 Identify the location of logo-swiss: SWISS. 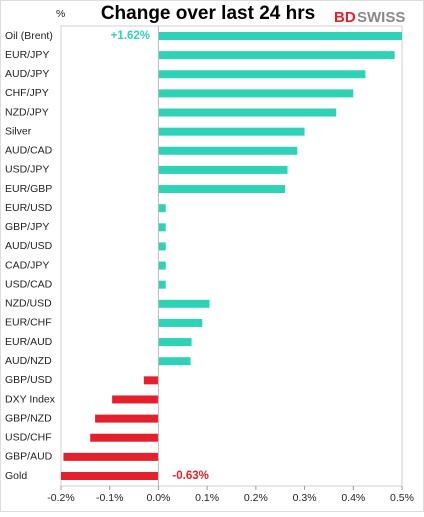
(381, 17).